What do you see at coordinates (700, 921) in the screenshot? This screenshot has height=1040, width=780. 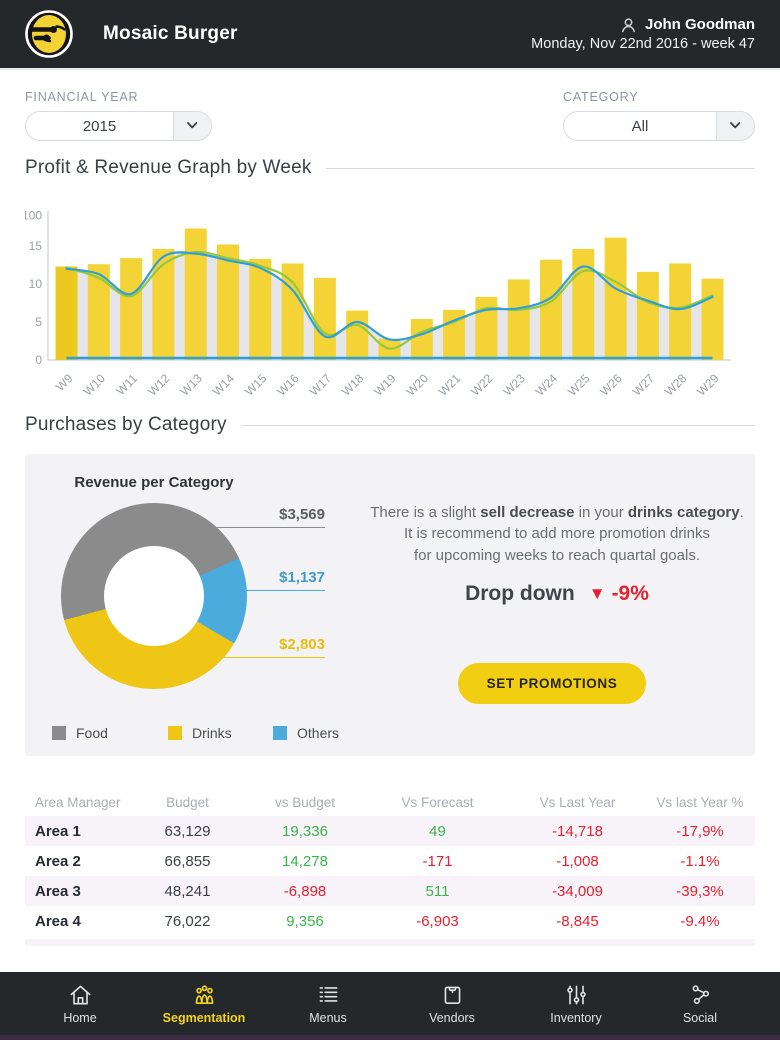 I see `table-cell: -9.4%` at bounding box center [700, 921].